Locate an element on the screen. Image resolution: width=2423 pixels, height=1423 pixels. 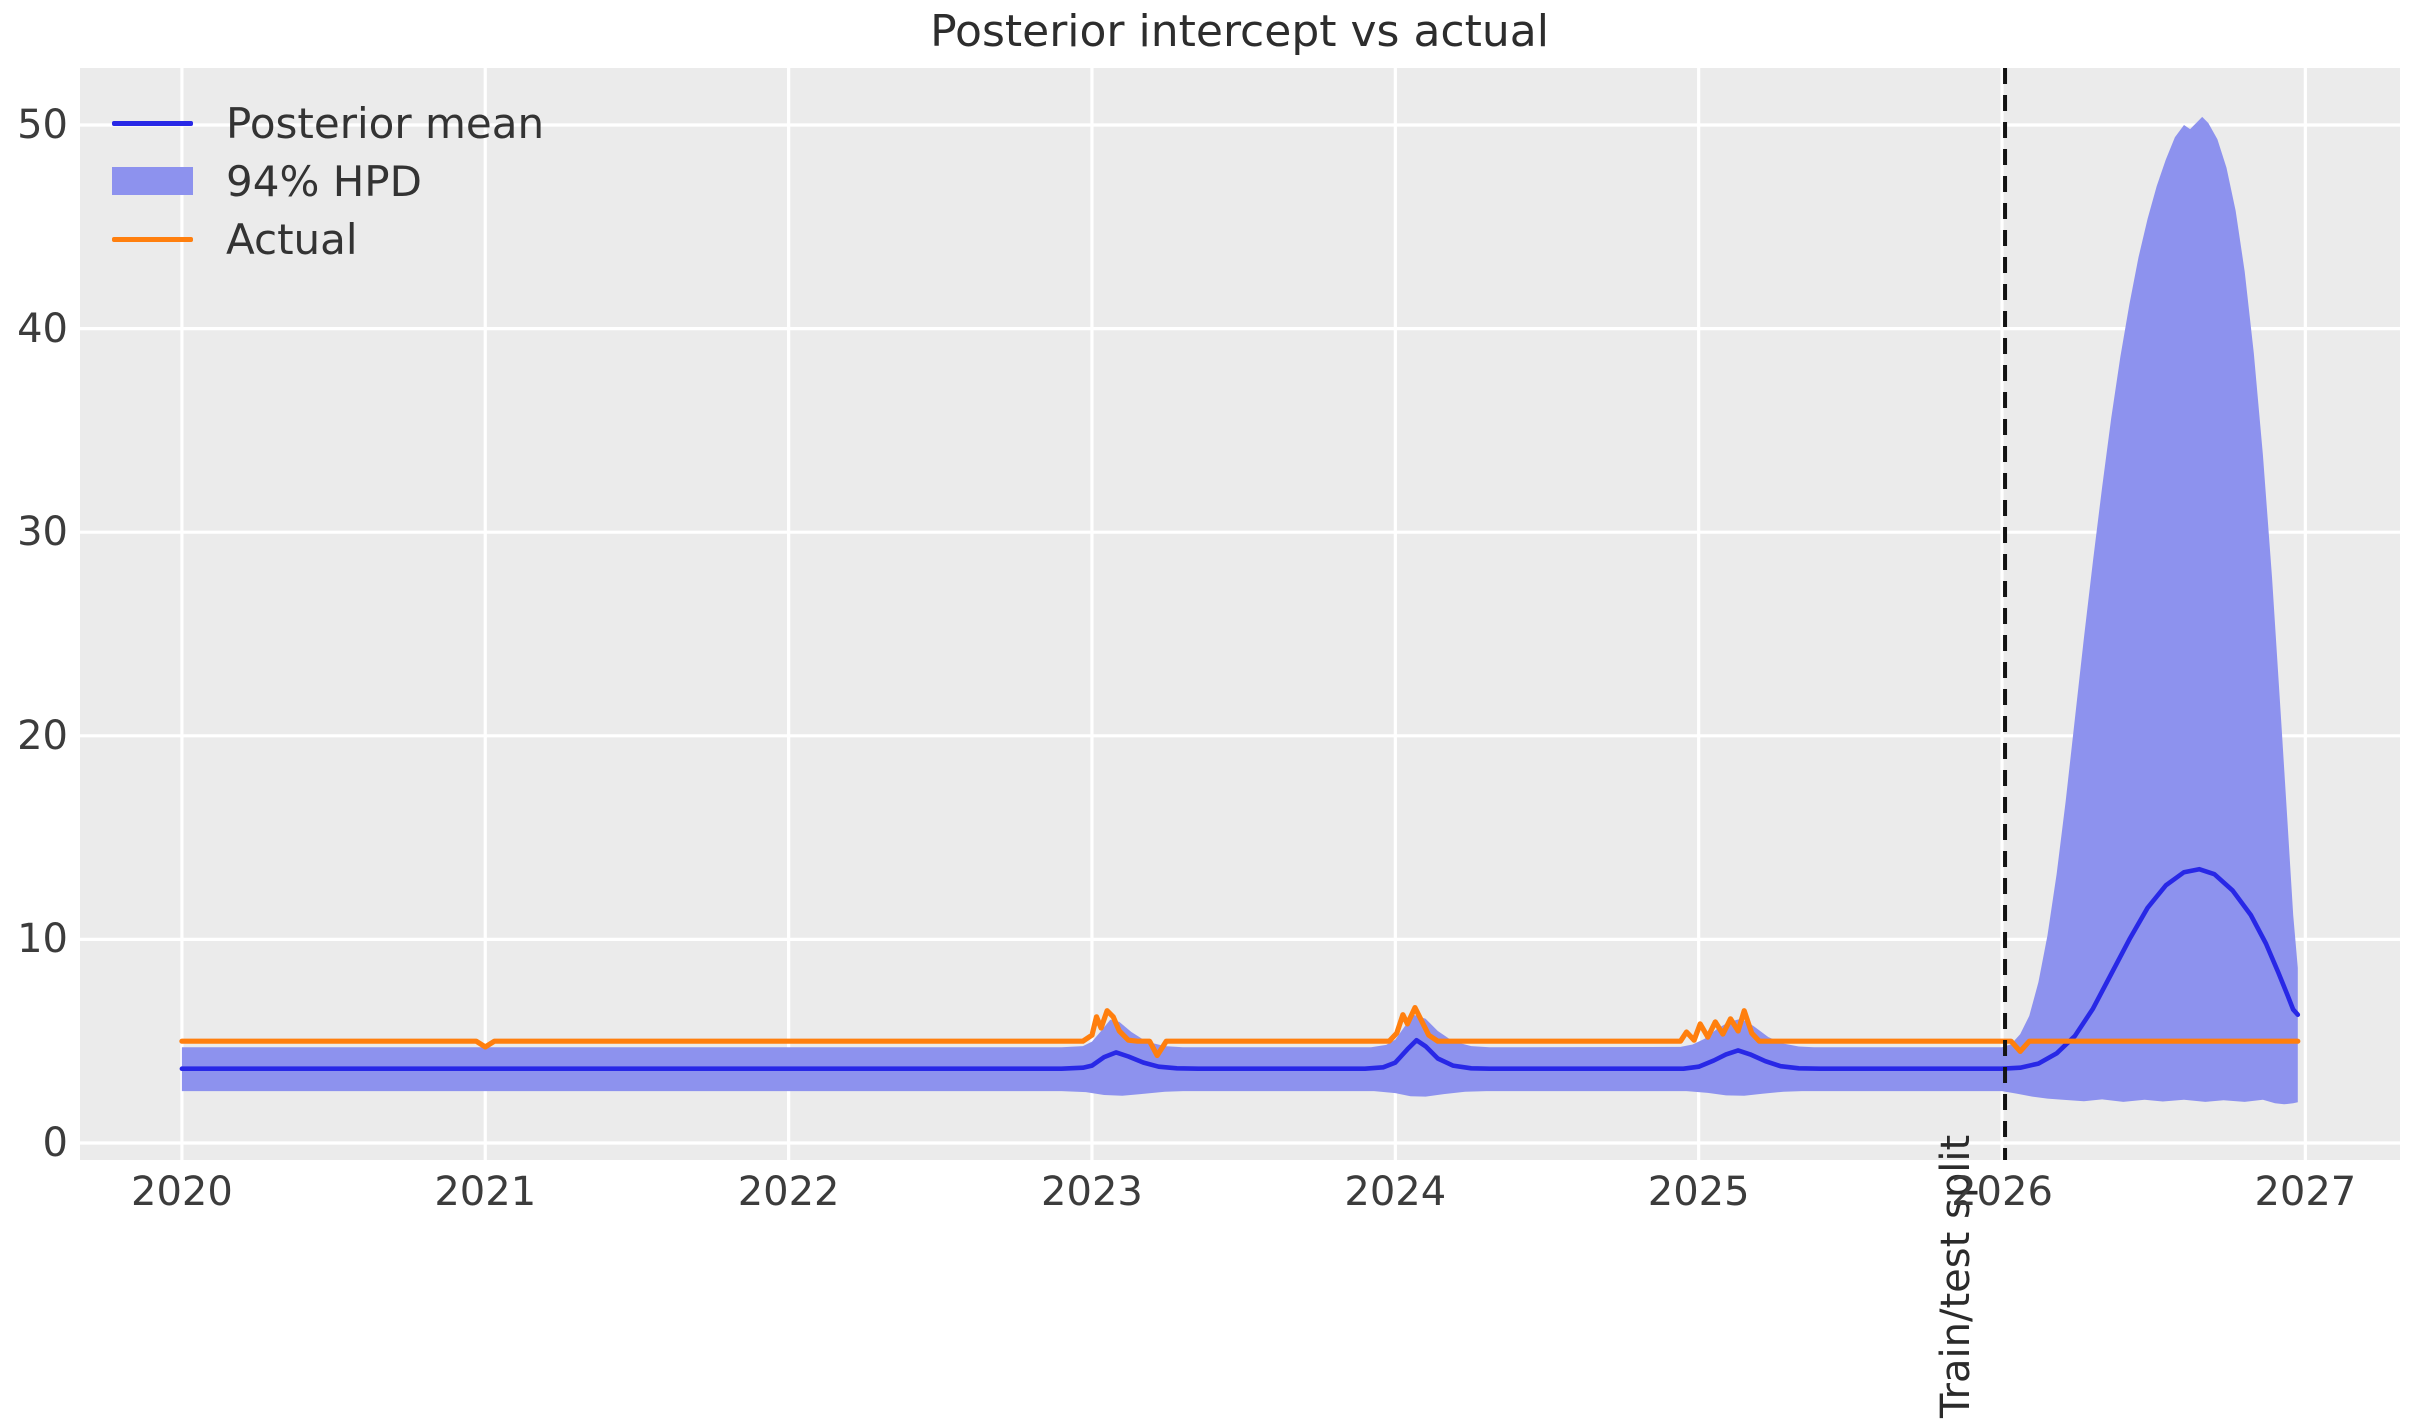
x-tick-label: 2021 is located at coordinates (485, 1192).